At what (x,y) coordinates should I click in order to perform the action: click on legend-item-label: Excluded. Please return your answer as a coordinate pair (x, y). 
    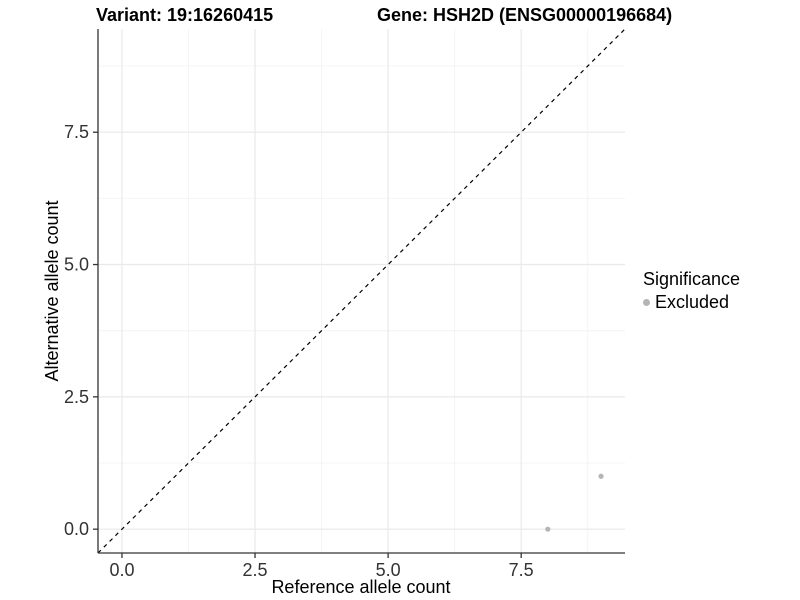
    Looking at the image, I should click on (692, 302).